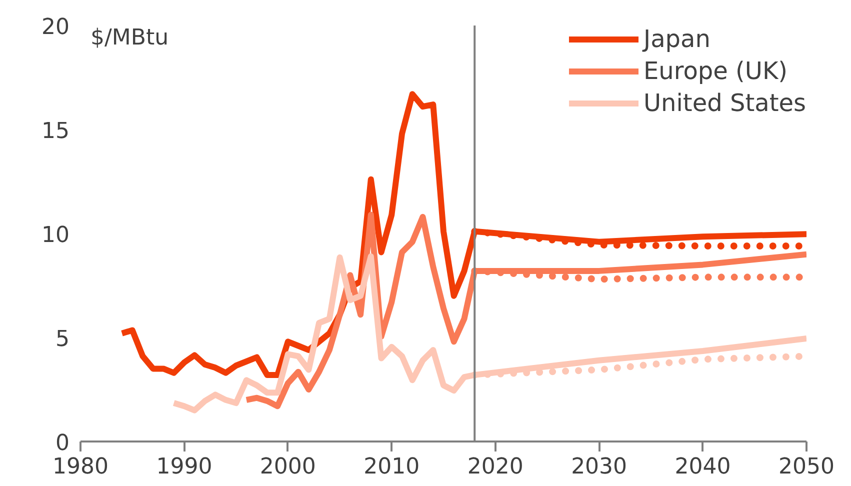 The height and width of the screenshot is (486, 851). What do you see at coordinates (80, 467) in the screenshot?
I see `x-tick-label: 1980` at bounding box center [80, 467].